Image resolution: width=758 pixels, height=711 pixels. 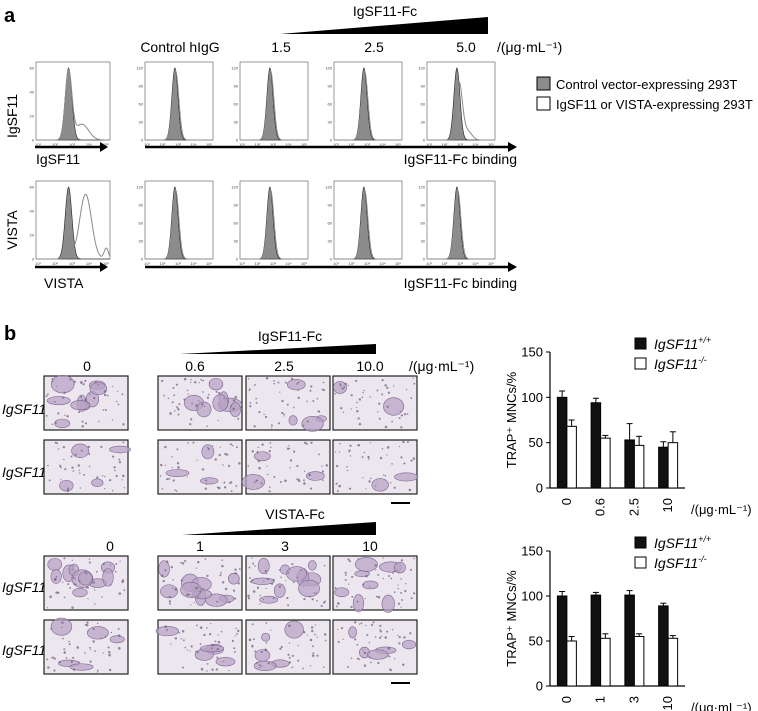 I want to click on histogram-y-tick: 90, so click(x=236, y=86).